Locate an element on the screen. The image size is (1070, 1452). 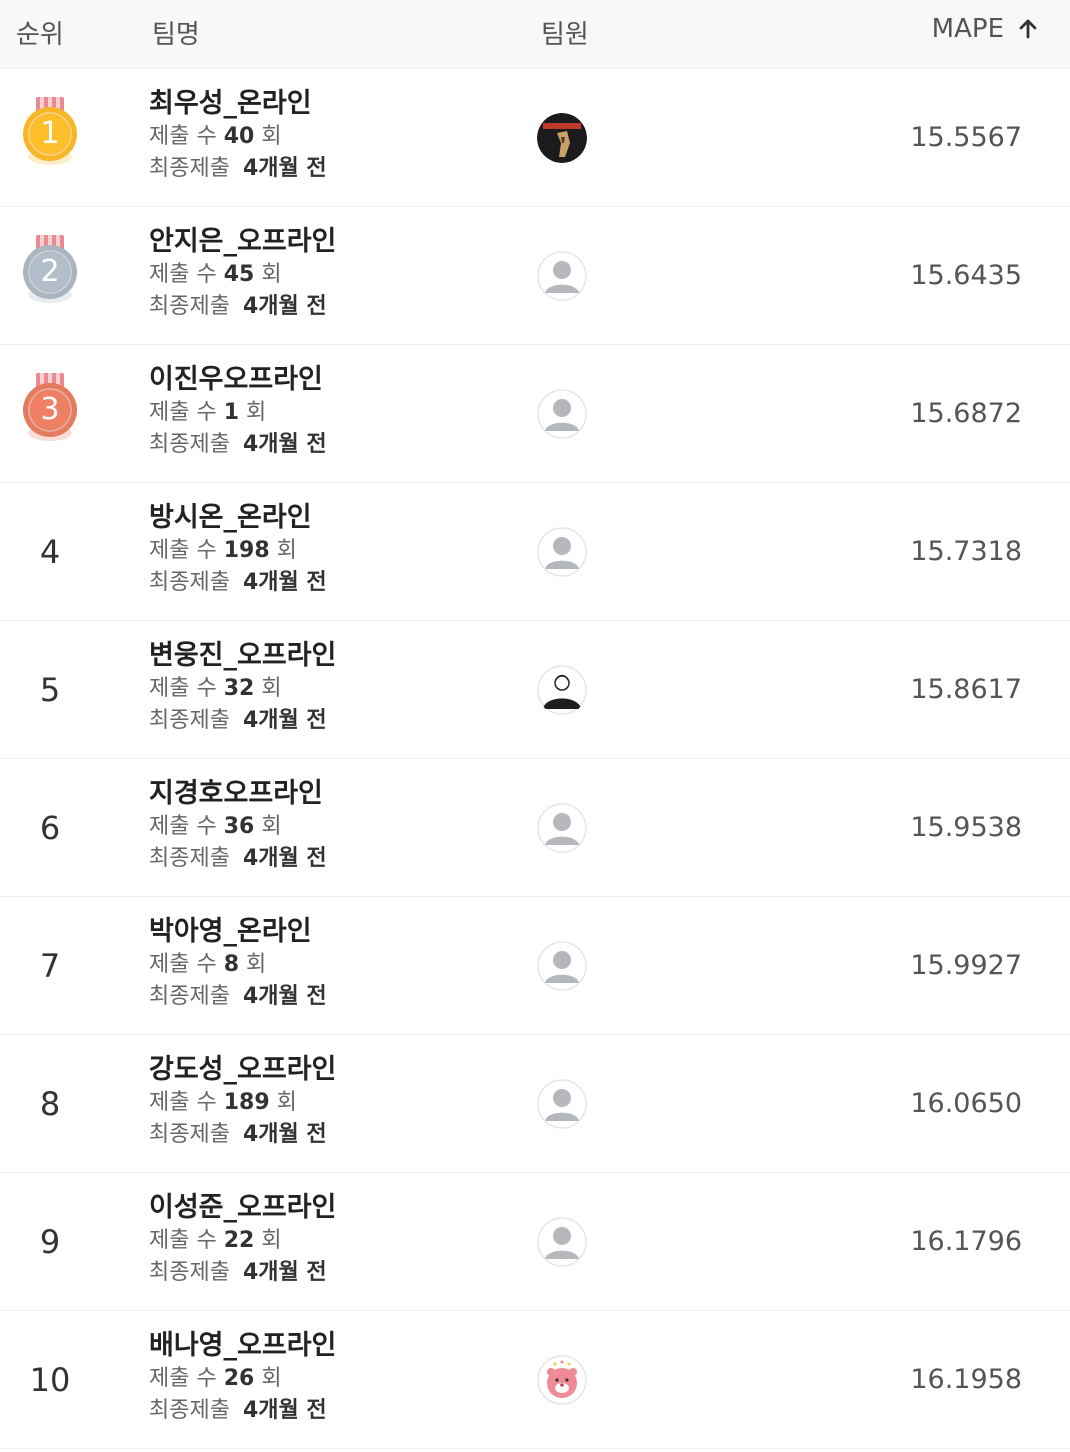
team-name: 지경호오프라인 is located at coordinates (236, 793).